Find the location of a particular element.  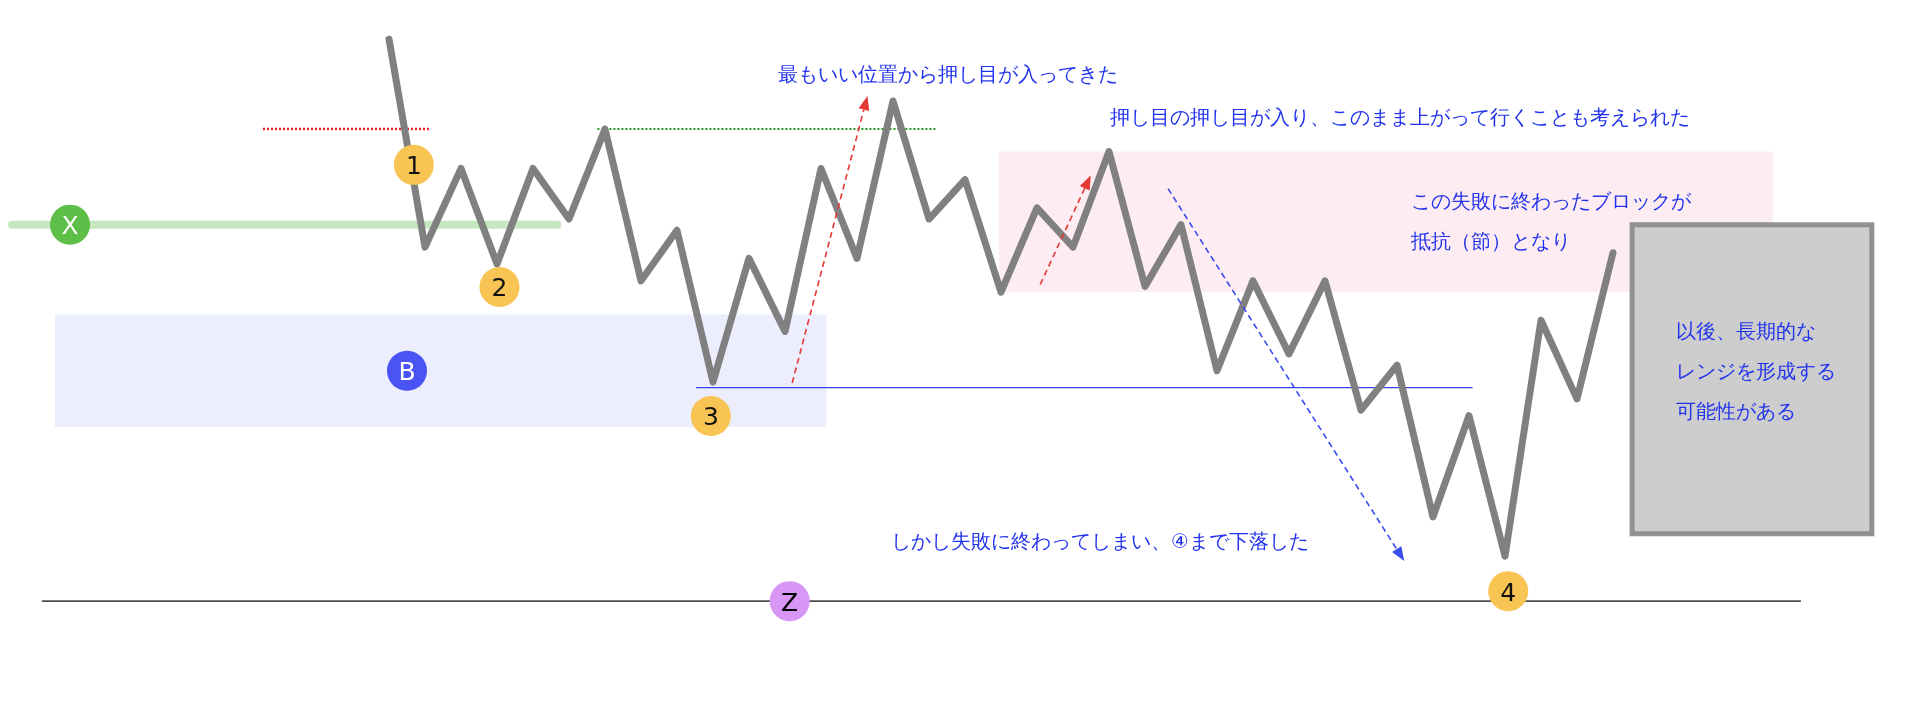

annotation: 4 is located at coordinates (1508, 592).